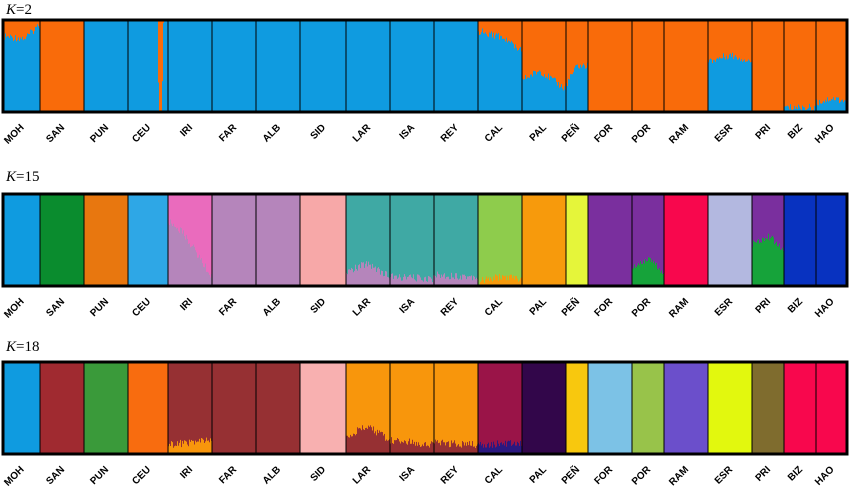 This screenshot has height=494, width=850. What do you see at coordinates (11, 347) in the screenshot?
I see `k-symbol: K` at bounding box center [11, 347].